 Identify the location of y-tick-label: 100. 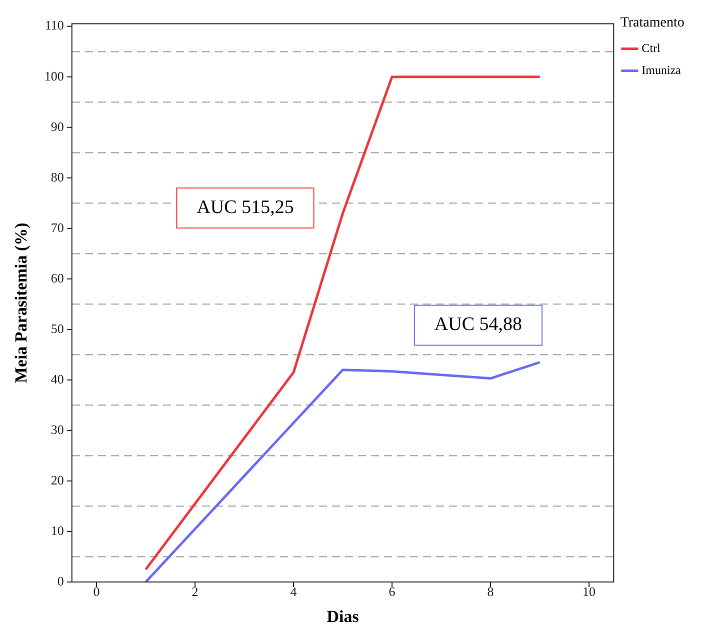
(54, 76).